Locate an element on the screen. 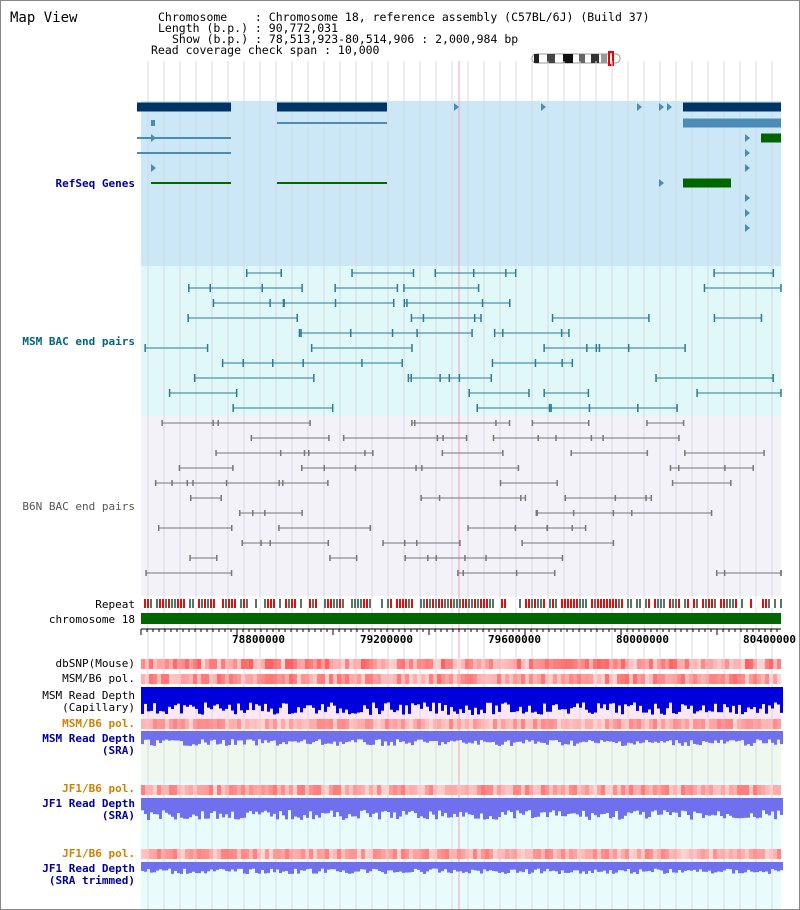  b6n-bac-end is located at coordinates (472, 453).